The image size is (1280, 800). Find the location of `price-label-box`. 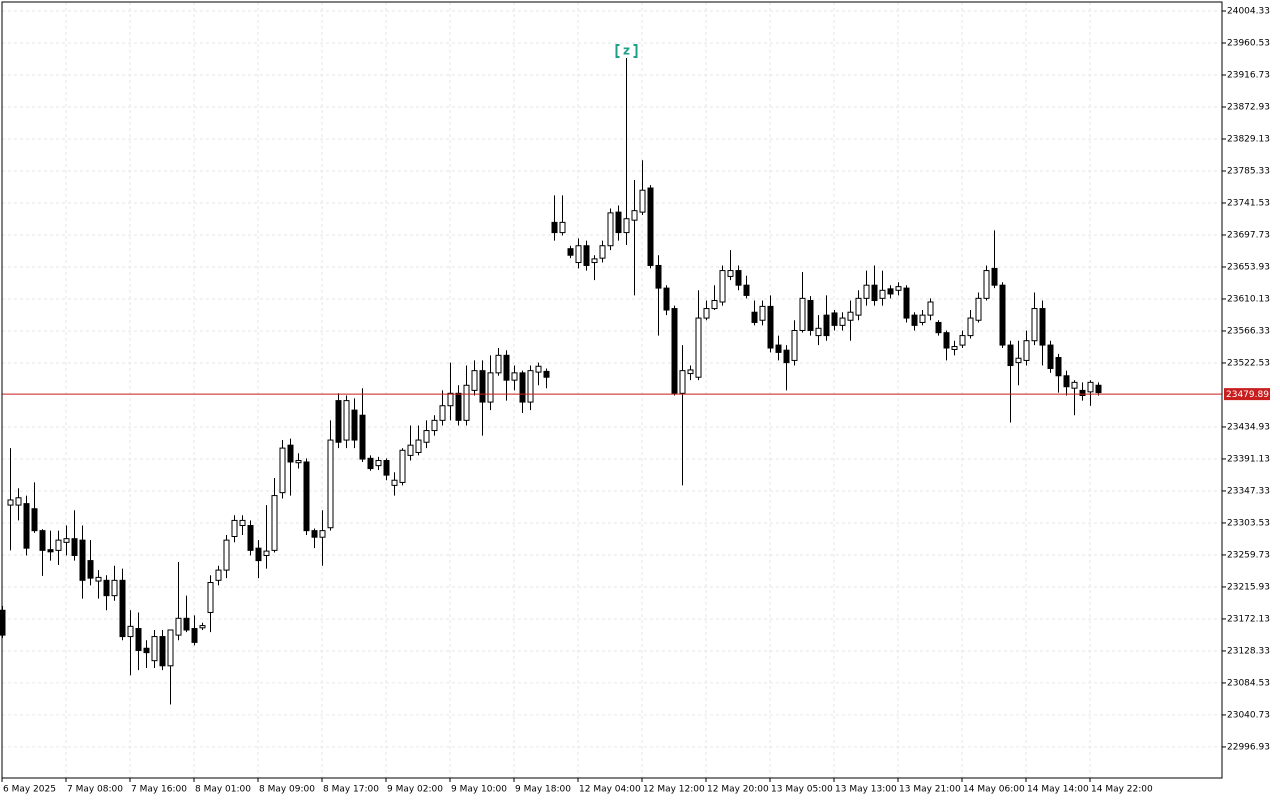

price-label-box is located at coordinates (1247, 394).